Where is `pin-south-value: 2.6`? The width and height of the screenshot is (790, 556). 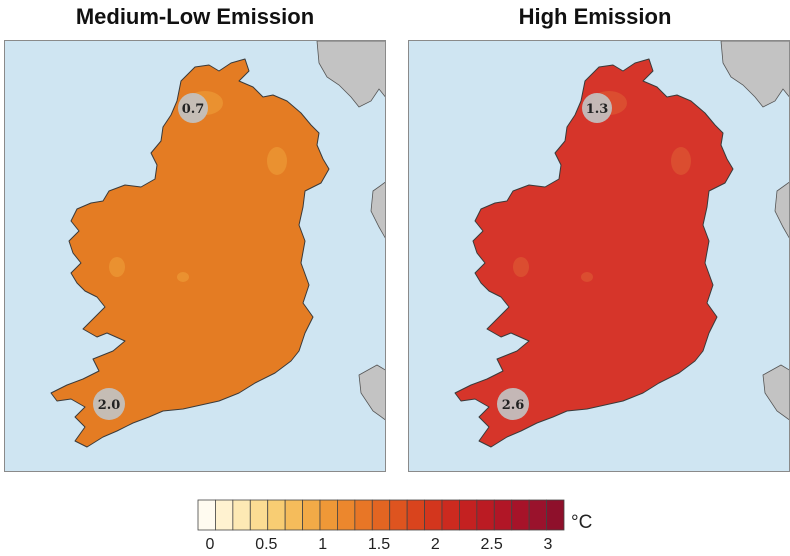 pin-south-value: 2.6 is located at coordinates (513, 405).